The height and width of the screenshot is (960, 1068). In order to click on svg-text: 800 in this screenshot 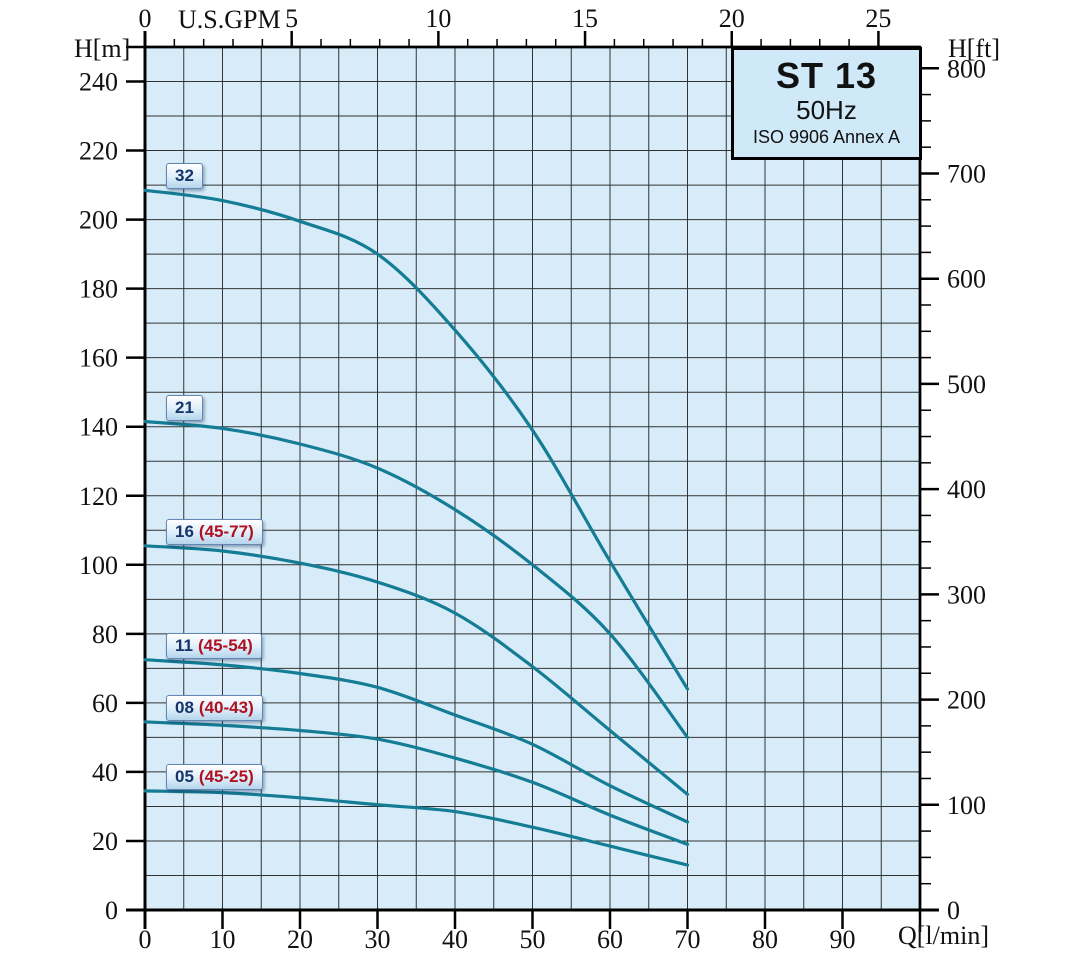, I will do `click(966, 68)`.